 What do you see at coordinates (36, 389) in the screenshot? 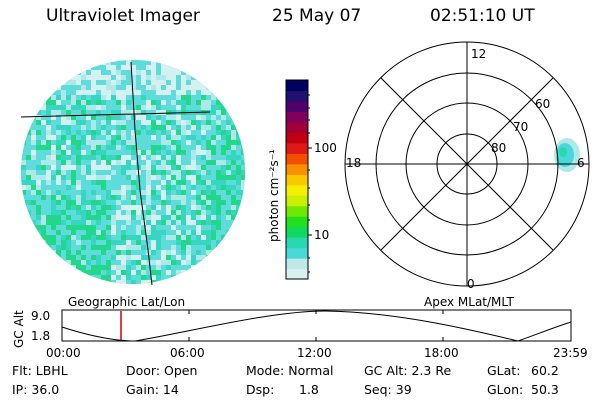
I see `status-ip: IP: 36.0` at bounding box center [36, 389].